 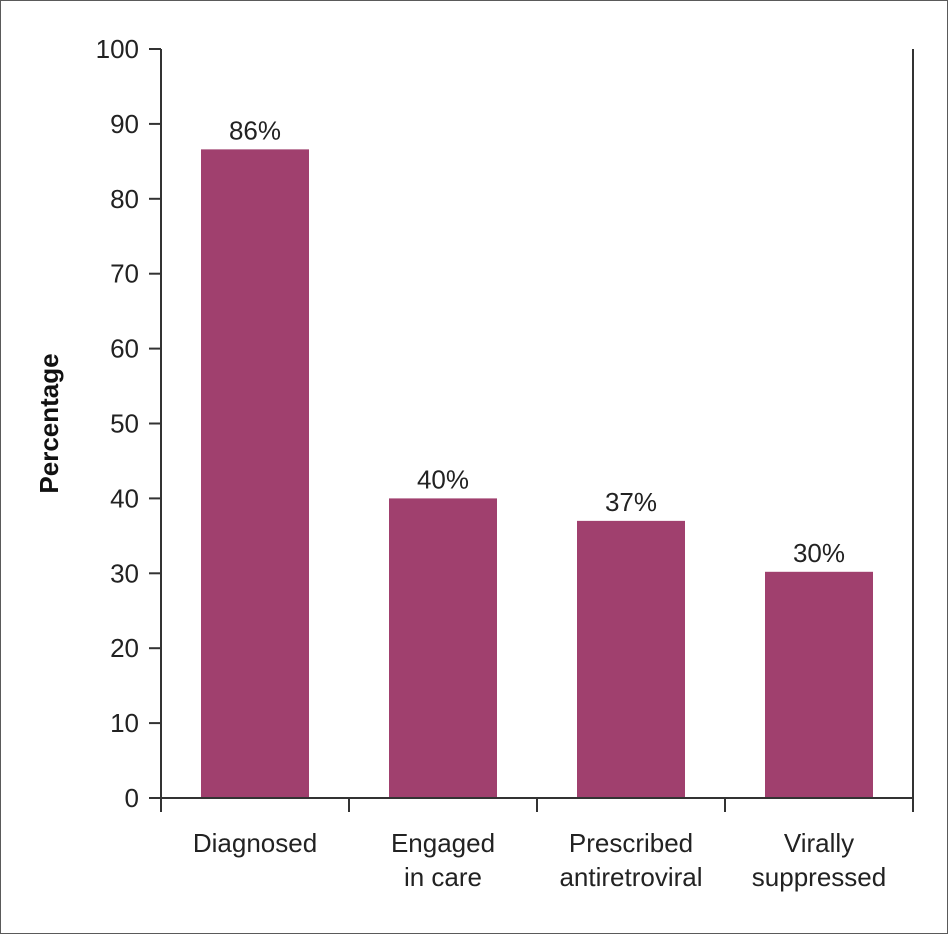 I want to click on y-tick-label: 60, so click(x=124, y=349).